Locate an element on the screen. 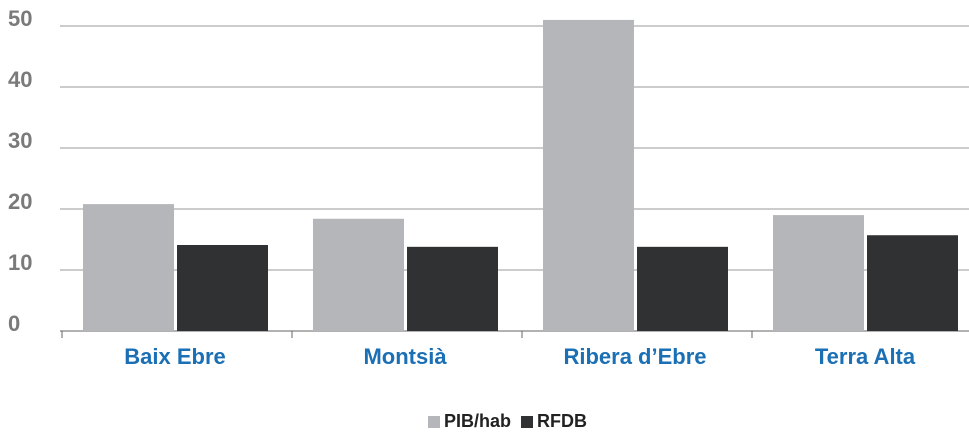 The width and height of the screenshot is (969, 432). y-tick-label: 20 is located at coordinates (20, 201).